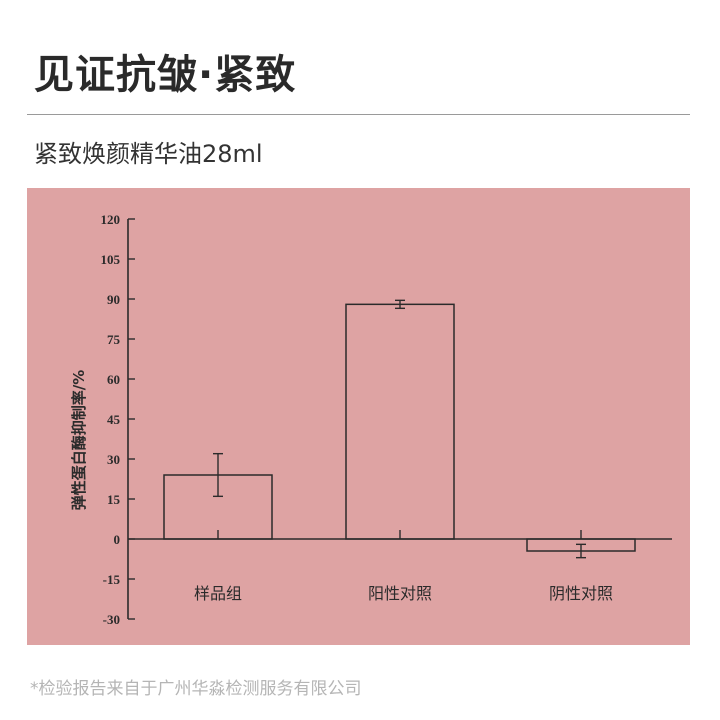 The image size is (720, 720). I want to click on x-category-label: 阴性对照, so click(581, 593).